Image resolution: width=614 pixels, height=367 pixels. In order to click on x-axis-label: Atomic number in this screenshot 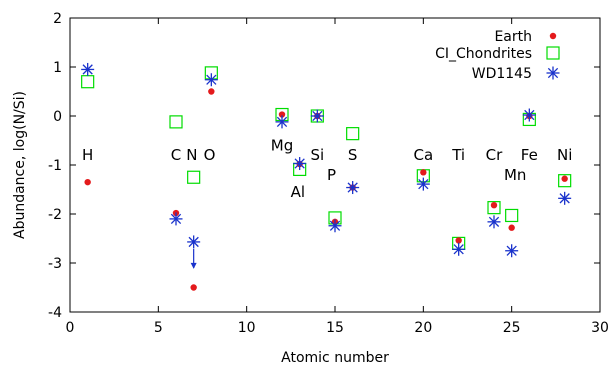, I will do `click(335, 358)`.